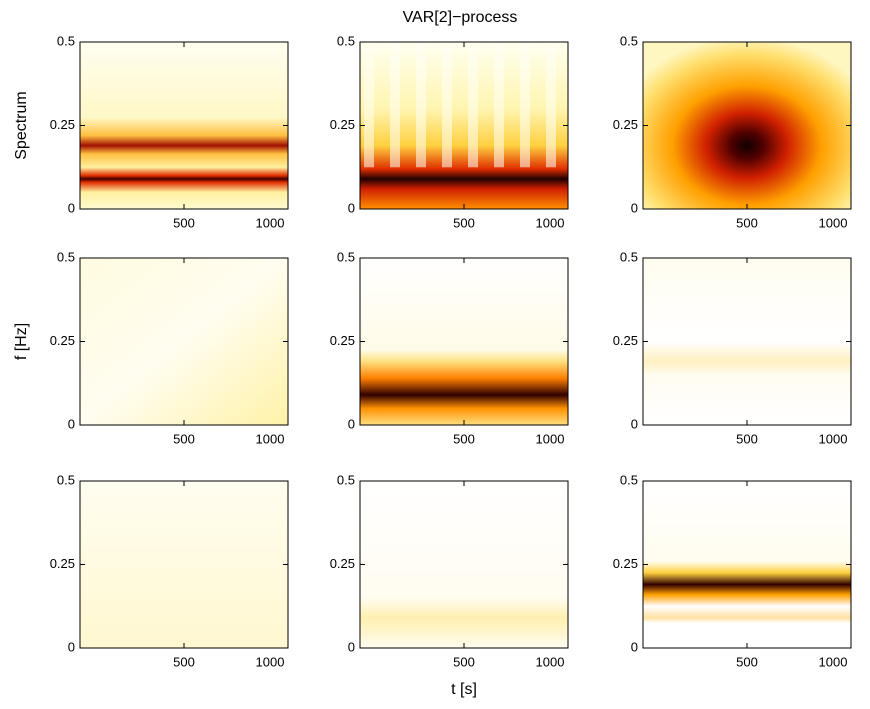 This screenshot has width=870, height=709. What do you see at coordinates (464, 105) in the screenshot?
I see `heatmap-stripes` at bounding box center [464, 105].